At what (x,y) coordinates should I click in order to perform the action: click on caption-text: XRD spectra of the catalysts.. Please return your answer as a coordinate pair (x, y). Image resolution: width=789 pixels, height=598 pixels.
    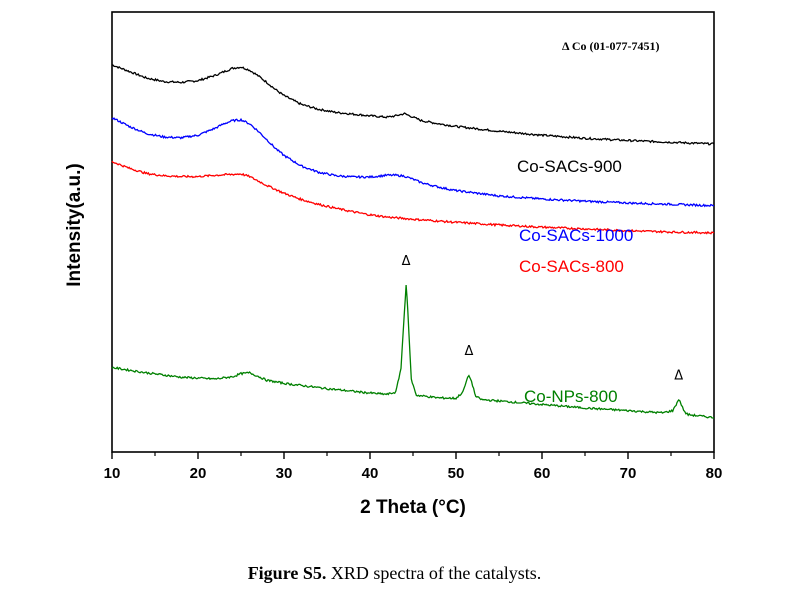
    Looking at the image, I should click on (434, 573).